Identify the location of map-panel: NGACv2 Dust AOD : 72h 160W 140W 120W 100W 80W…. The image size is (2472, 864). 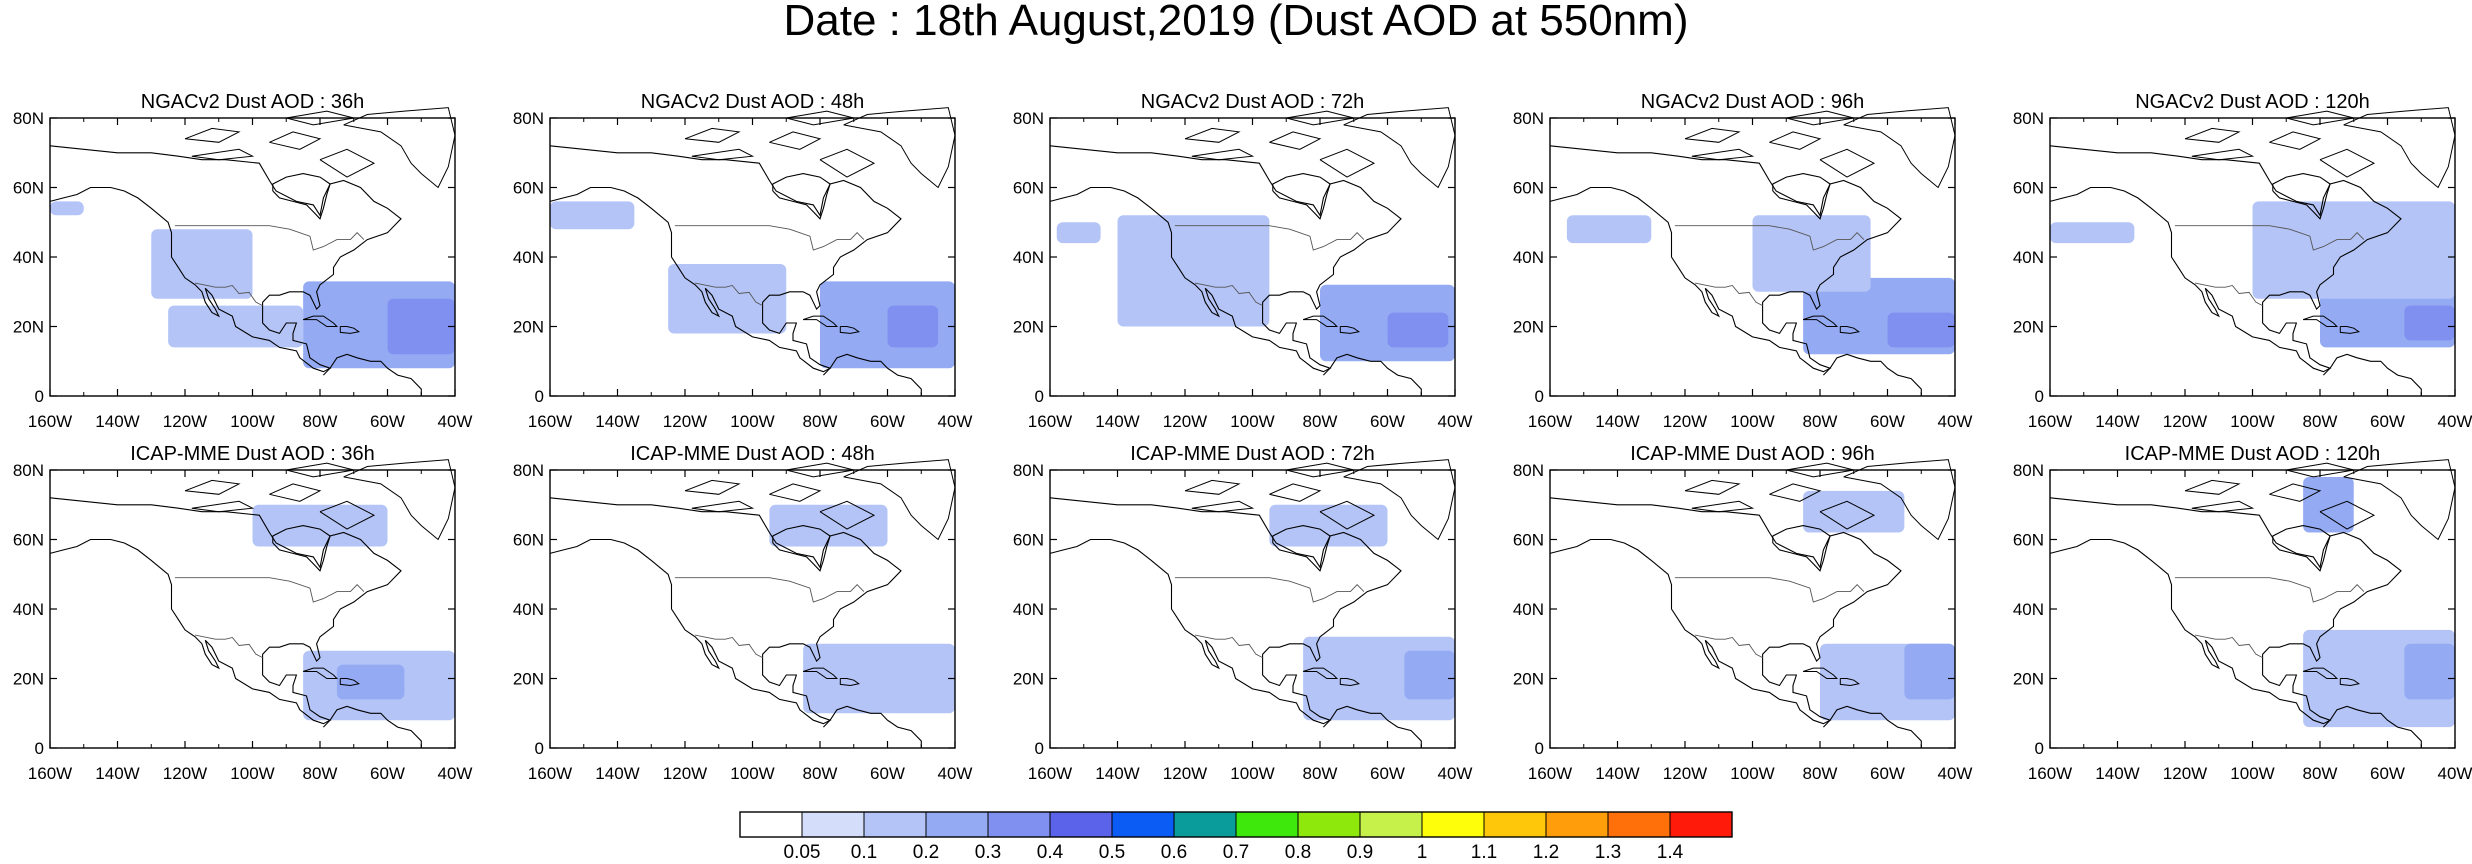
(1243, 261).